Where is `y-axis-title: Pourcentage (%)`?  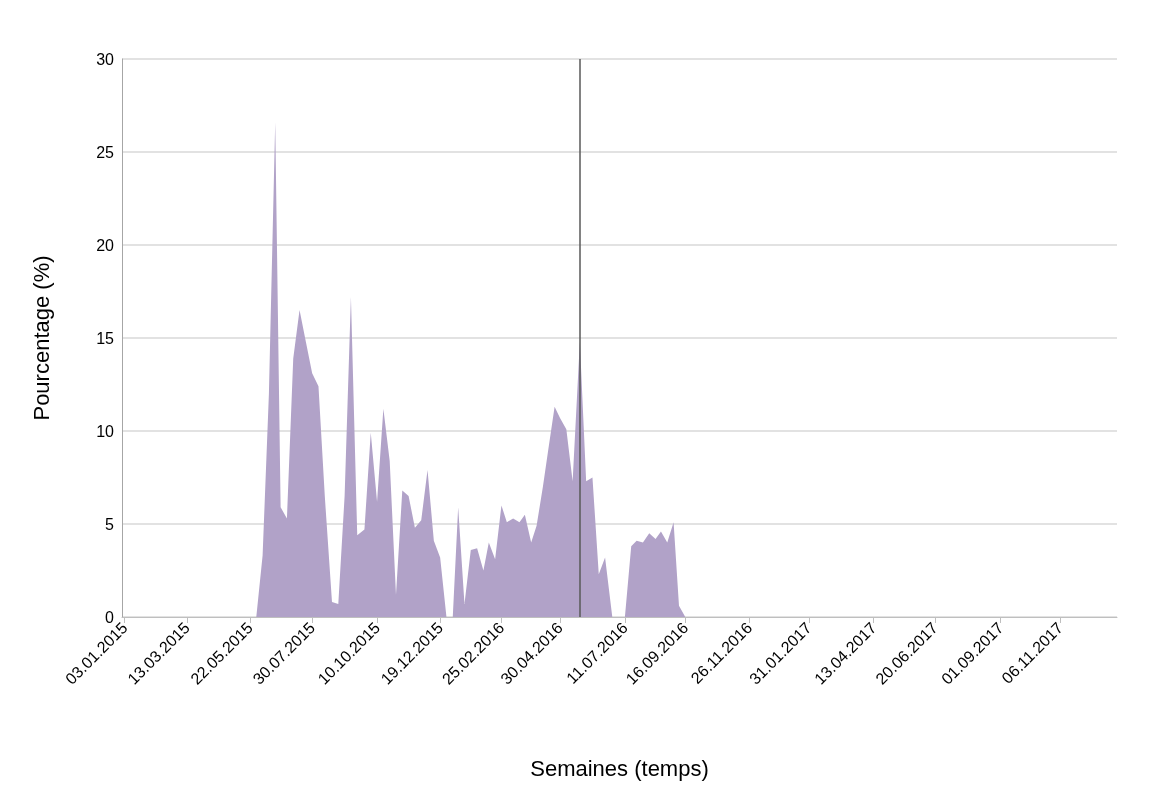 y-axis-title: Pourcentage (%) is located at coordinates (41, 338).